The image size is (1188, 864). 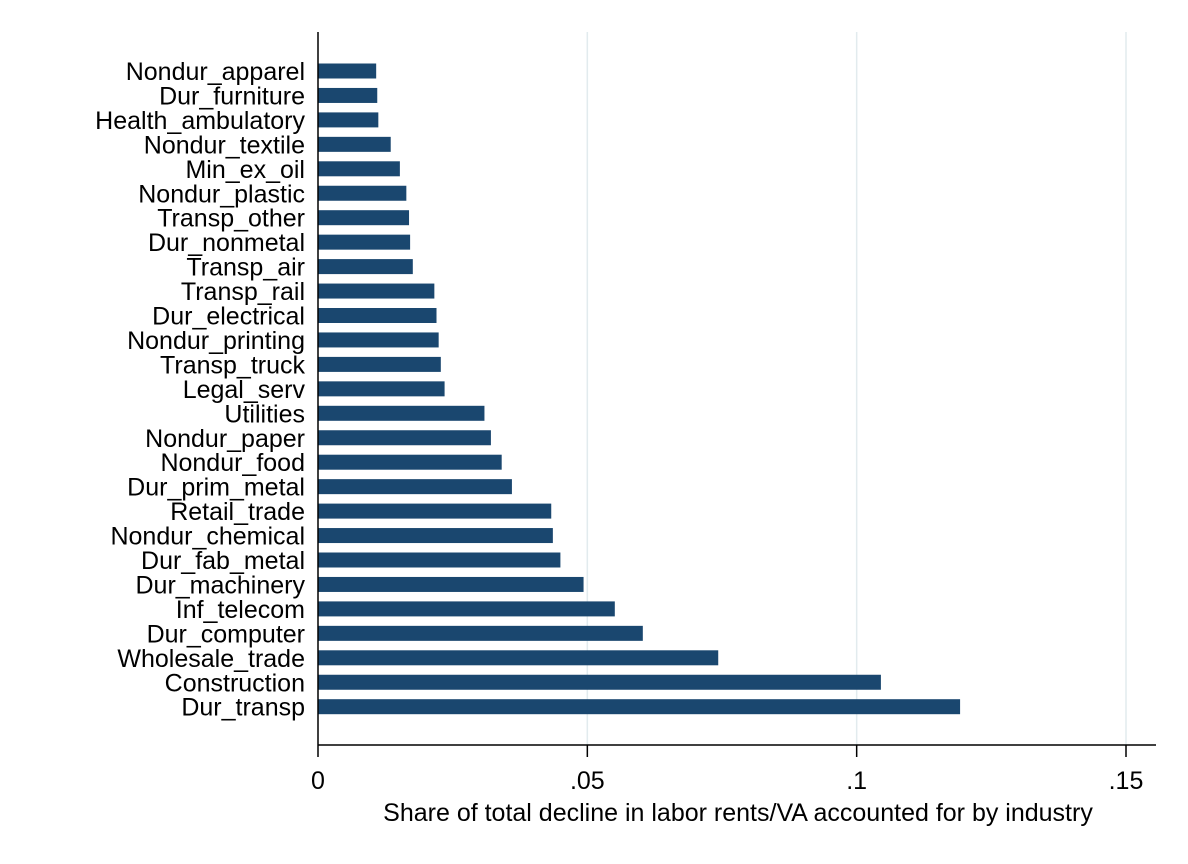 I want to click on category-label: Dur_electrical, so click(x=228, y=317).